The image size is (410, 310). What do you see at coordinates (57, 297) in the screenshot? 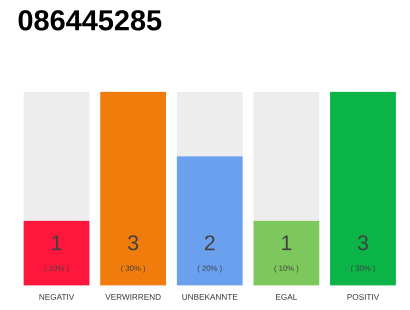
I see `x-tick-label: NEGATIV` at bounding box center [57, 297].